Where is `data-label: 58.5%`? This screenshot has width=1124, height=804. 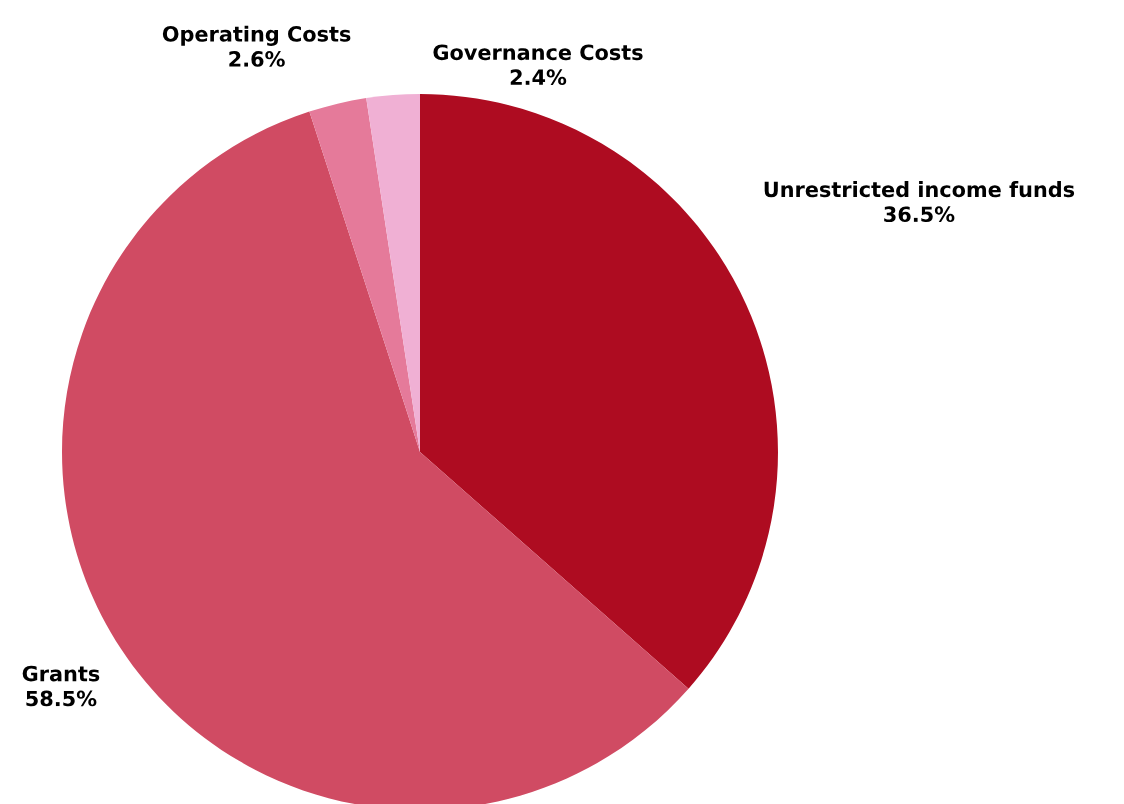
data-label: 58.5% is located at coordinates (61, 698).